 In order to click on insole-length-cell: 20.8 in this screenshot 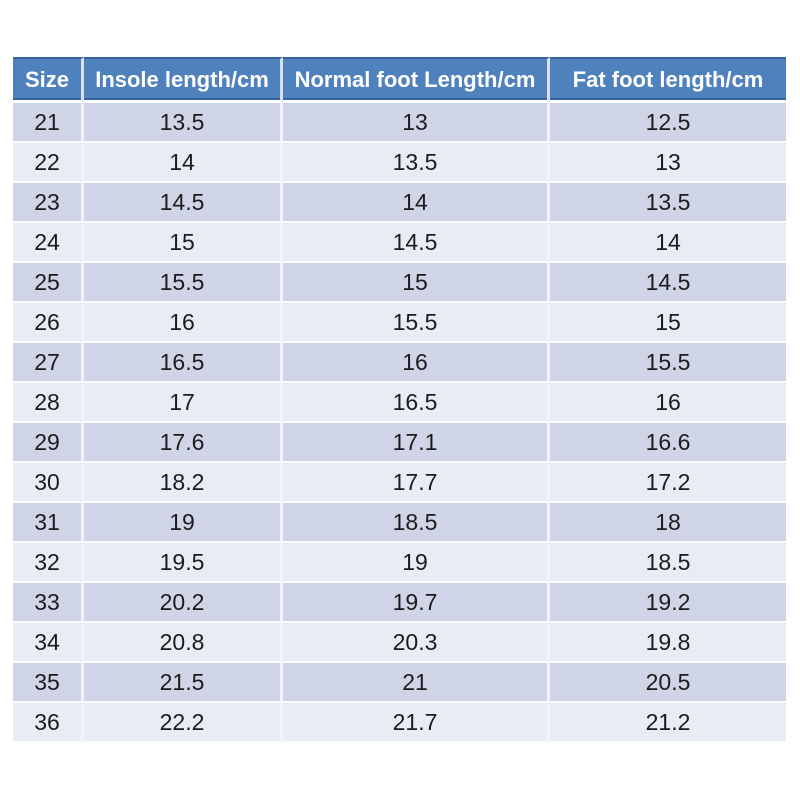, I will do `click(183, 643)`.